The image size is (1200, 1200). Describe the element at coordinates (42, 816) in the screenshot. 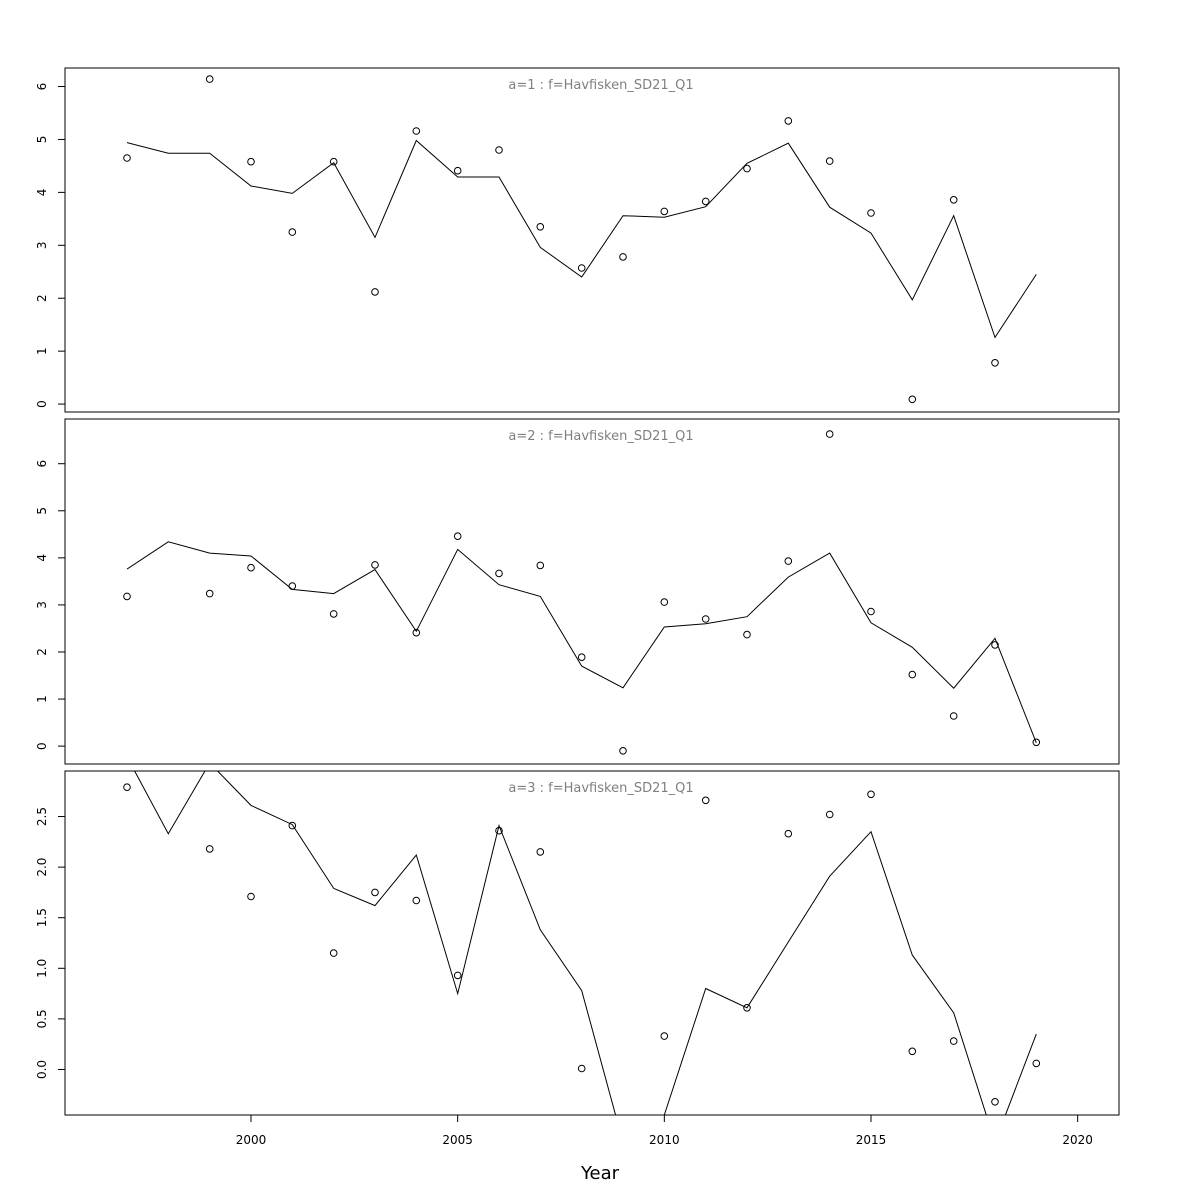

I see `y-tick-label: 2.5` at that location.